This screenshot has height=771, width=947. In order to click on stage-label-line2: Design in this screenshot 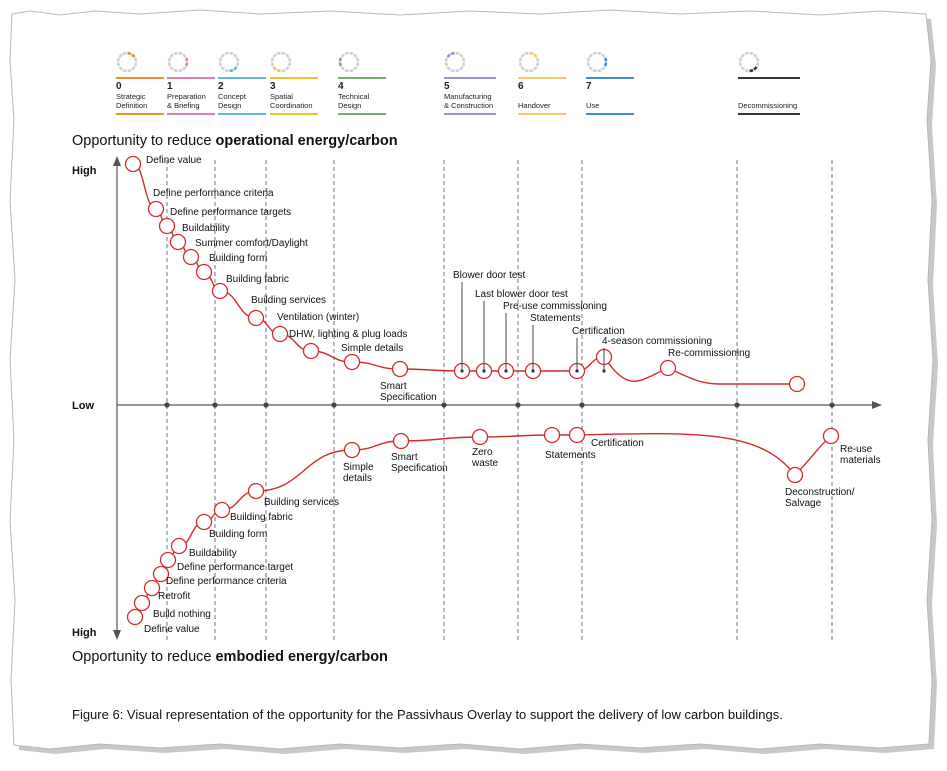, I will do `click(229, 105)`.